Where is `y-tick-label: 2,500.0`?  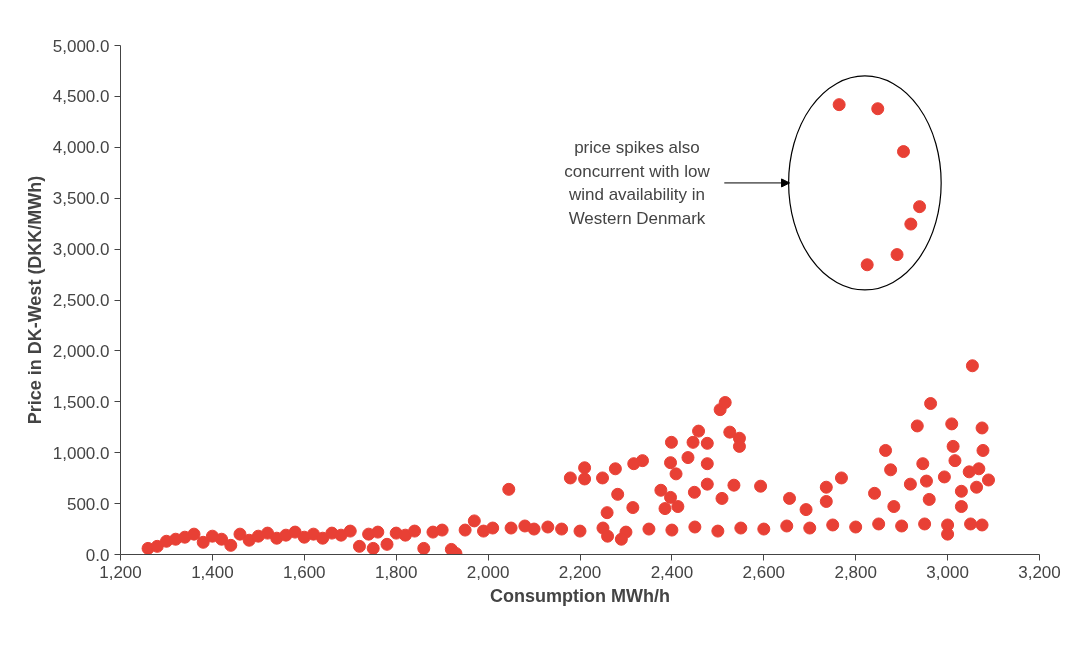 y-tick-label: 2,500.0 is located at coordinates (81, 300).